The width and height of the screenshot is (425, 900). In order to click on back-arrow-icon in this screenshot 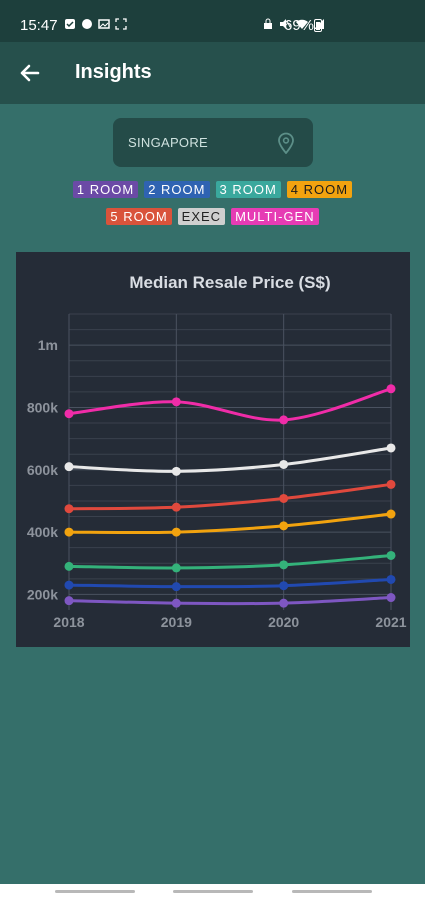, I will do `click(30, 73)`.